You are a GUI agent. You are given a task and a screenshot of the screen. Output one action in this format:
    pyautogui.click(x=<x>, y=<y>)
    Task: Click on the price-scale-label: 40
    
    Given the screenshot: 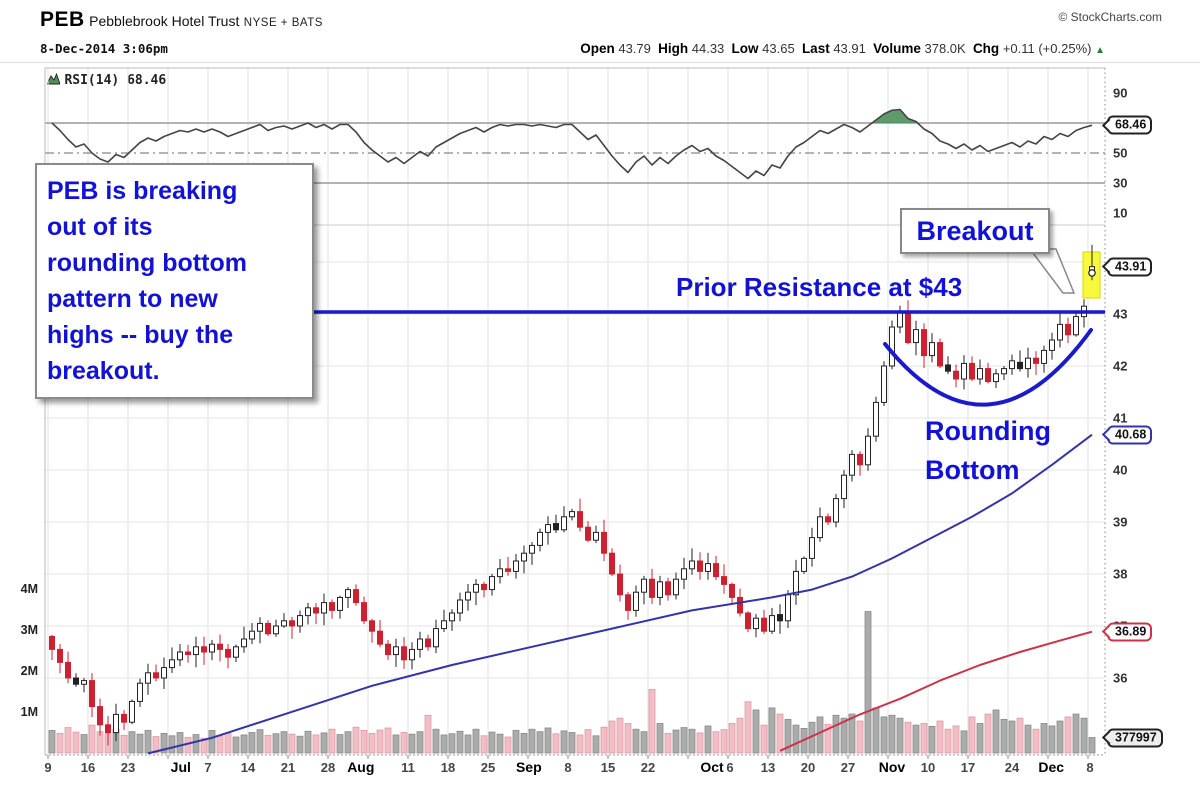 What is the action you would take?
    pyautogui.click(x=1120, y=470)
    